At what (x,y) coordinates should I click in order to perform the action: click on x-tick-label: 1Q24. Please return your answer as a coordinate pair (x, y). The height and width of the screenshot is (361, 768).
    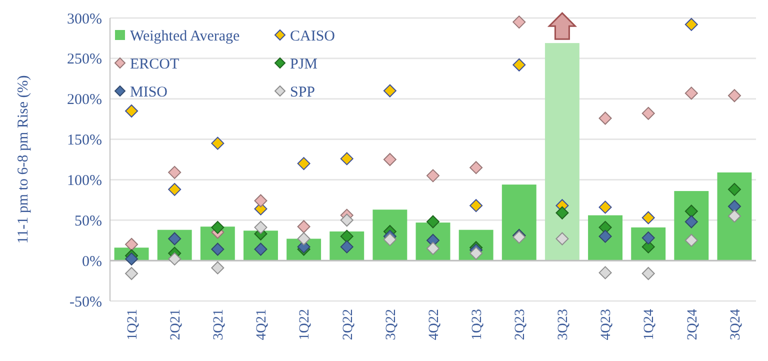
    Looking at the image, I should click on (650, 324).